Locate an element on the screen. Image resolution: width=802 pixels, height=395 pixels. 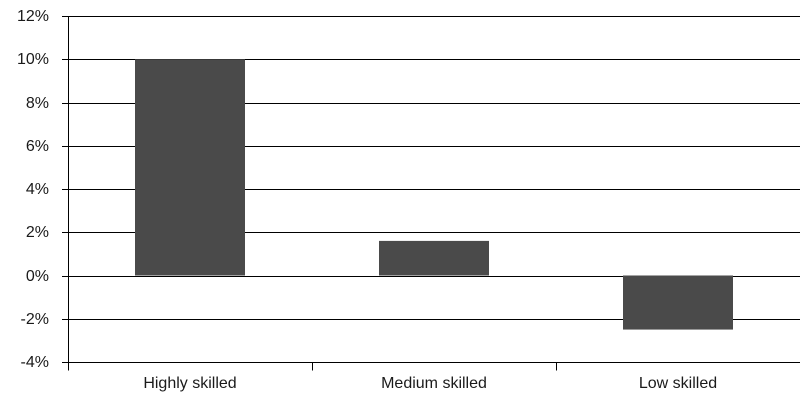
x-tick-label: Medium skilled is located at coordinates (434, 383).